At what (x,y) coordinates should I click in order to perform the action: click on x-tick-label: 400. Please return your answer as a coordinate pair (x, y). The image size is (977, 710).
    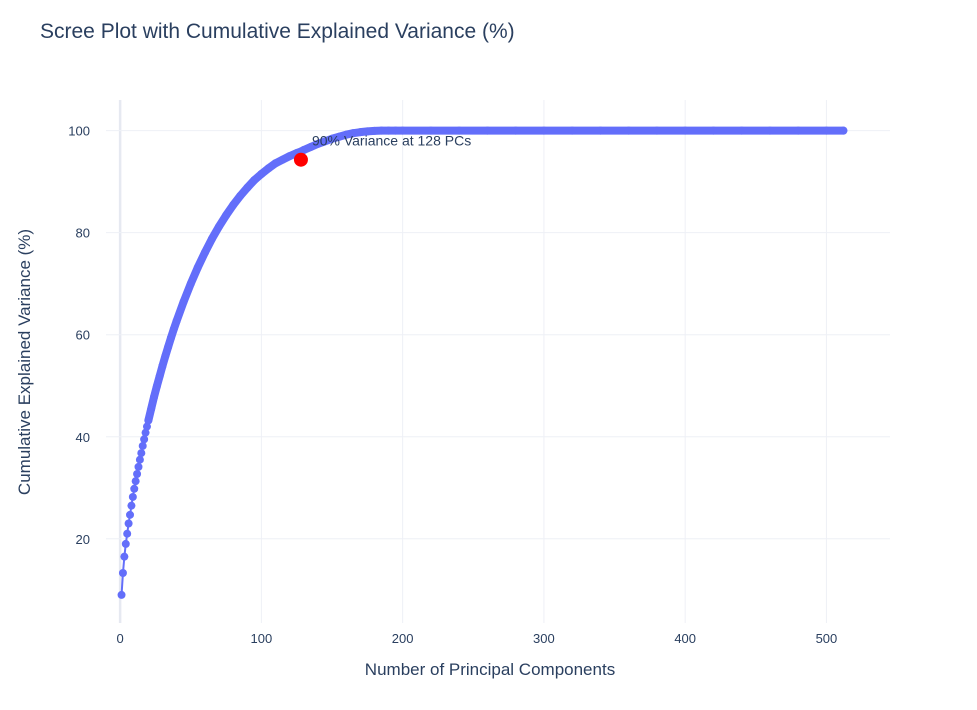
    Looking at the image, I should click on (685, 638).